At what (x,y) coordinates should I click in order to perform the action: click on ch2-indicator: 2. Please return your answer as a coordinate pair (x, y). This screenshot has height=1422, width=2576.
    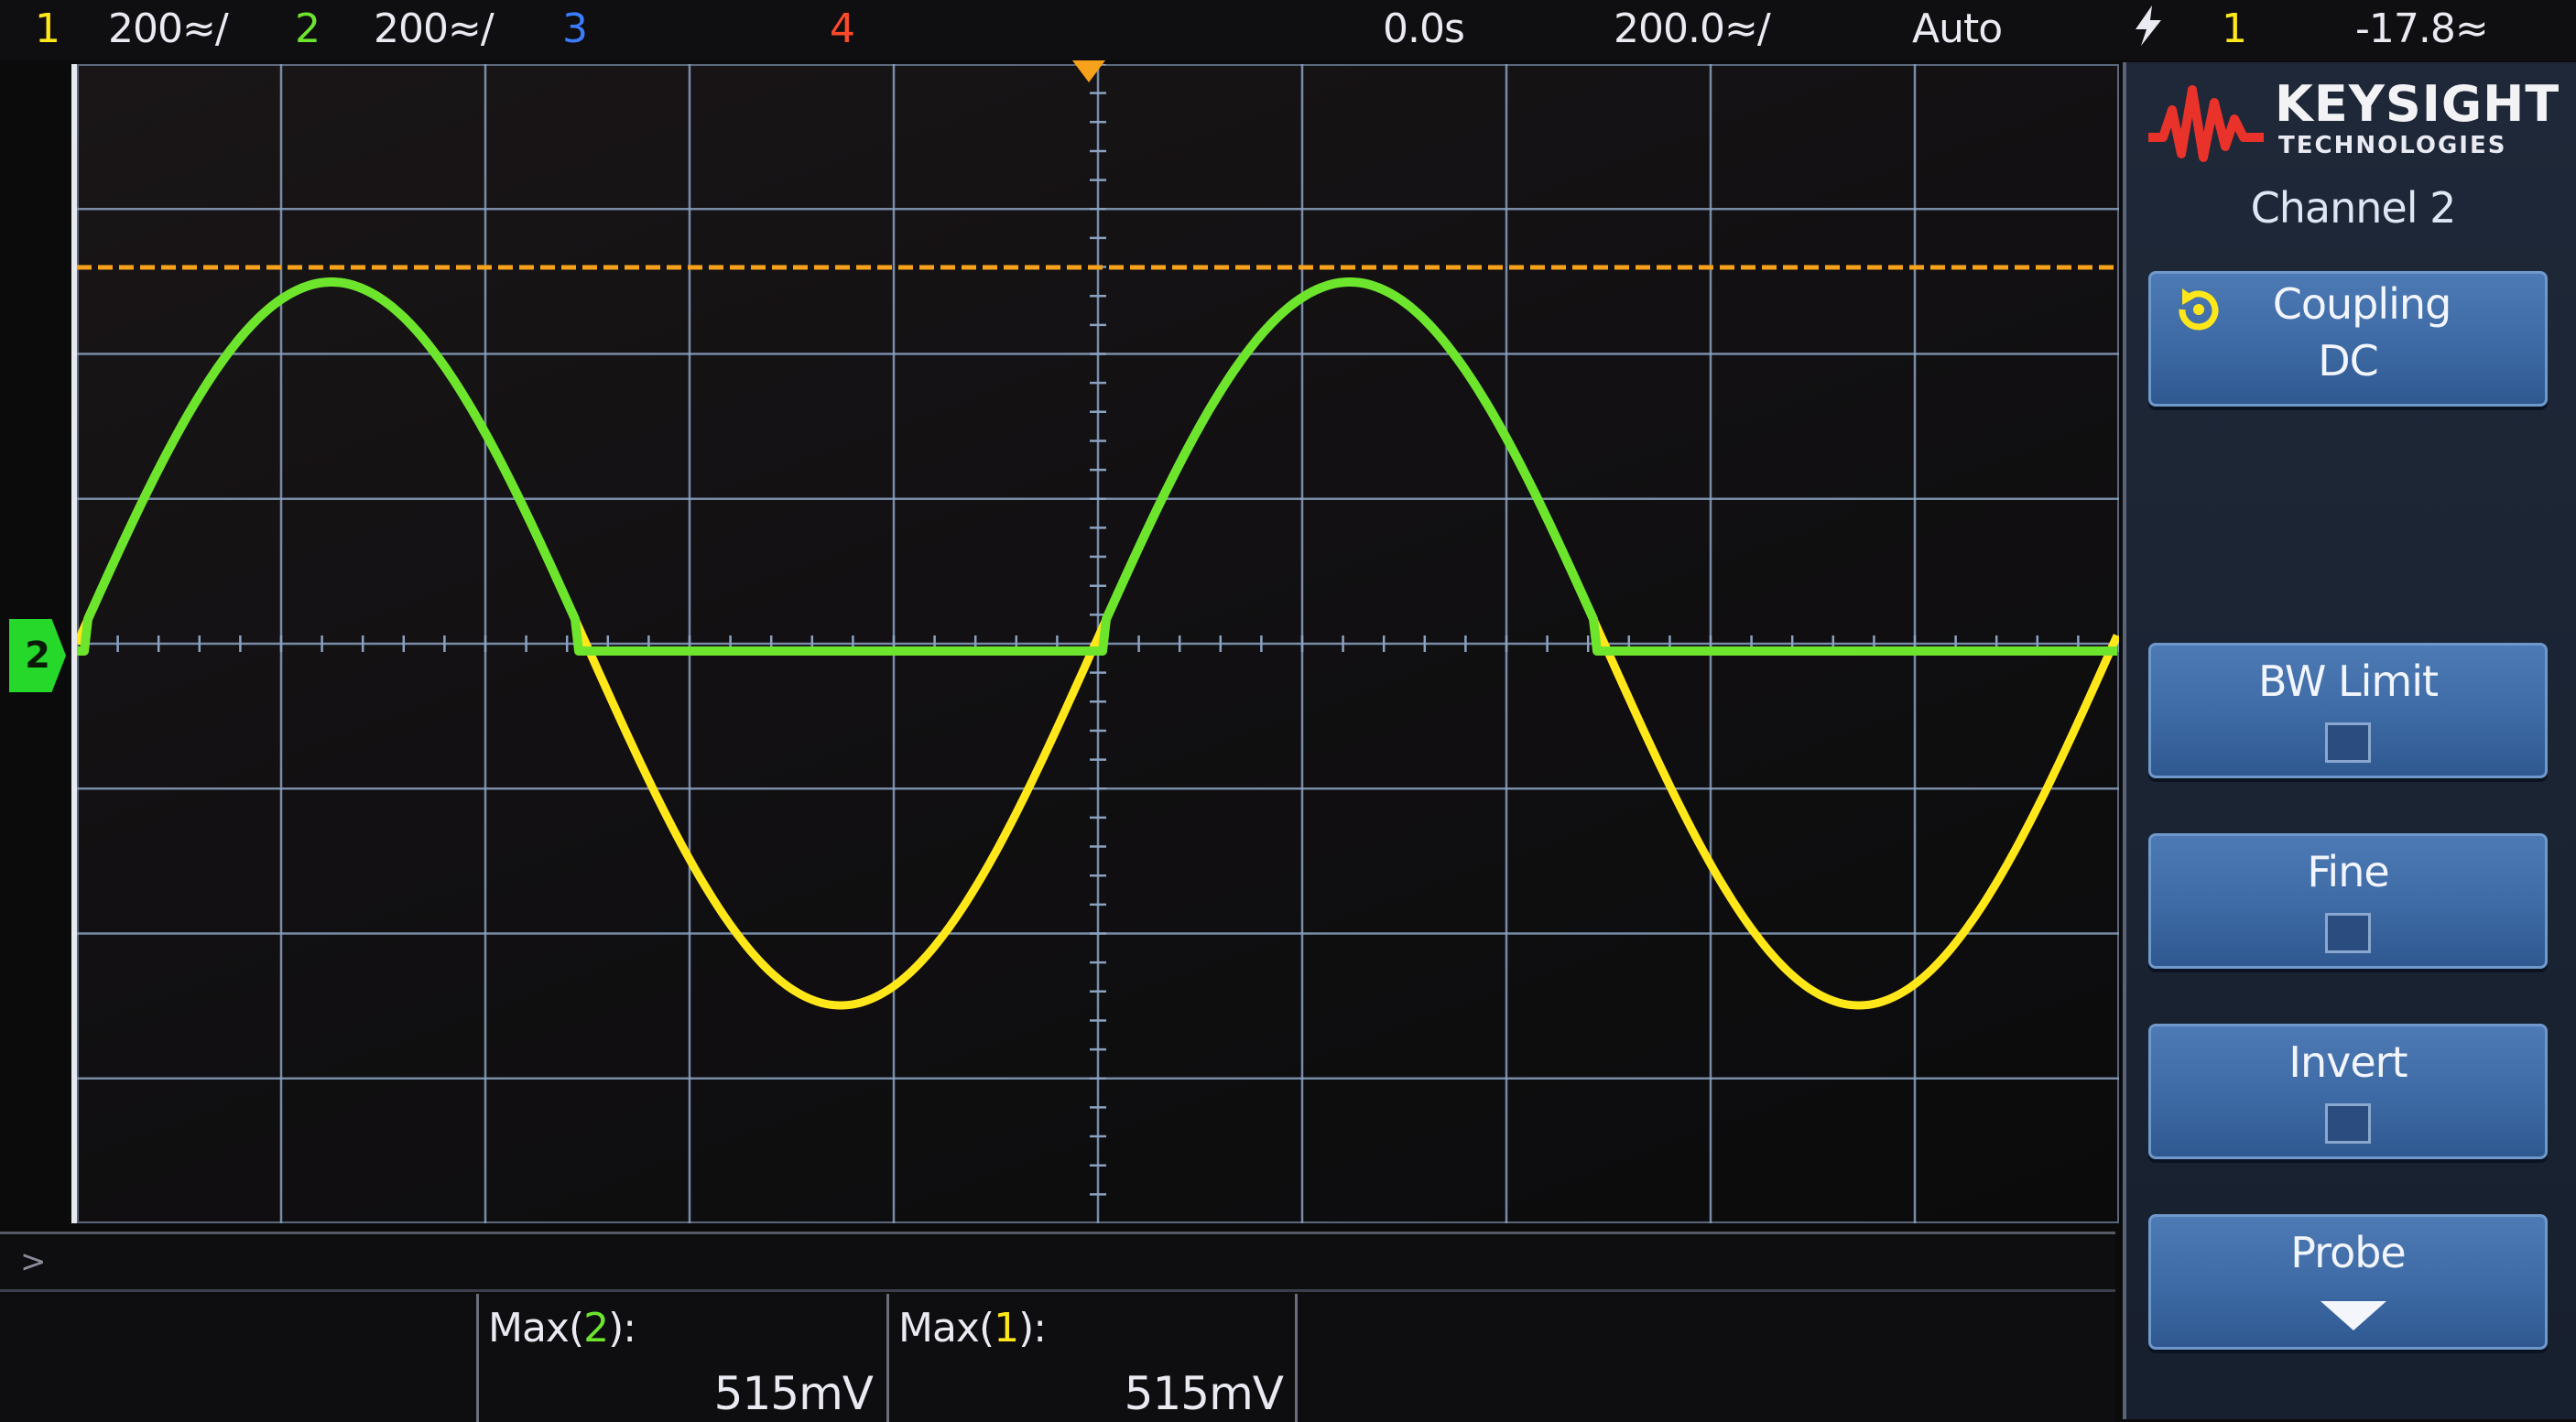
    Looking at the image, I should click on (308, 28).